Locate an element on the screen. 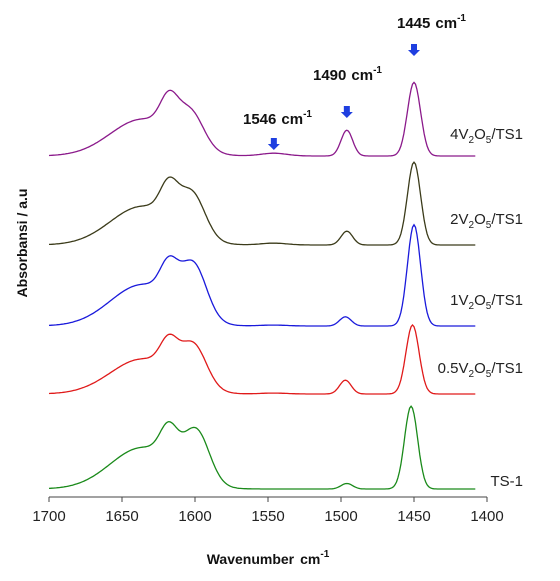 The height and width of the screenshot is (581, 560). x-tick-label: 1550 is located at coordinates (267, 516).